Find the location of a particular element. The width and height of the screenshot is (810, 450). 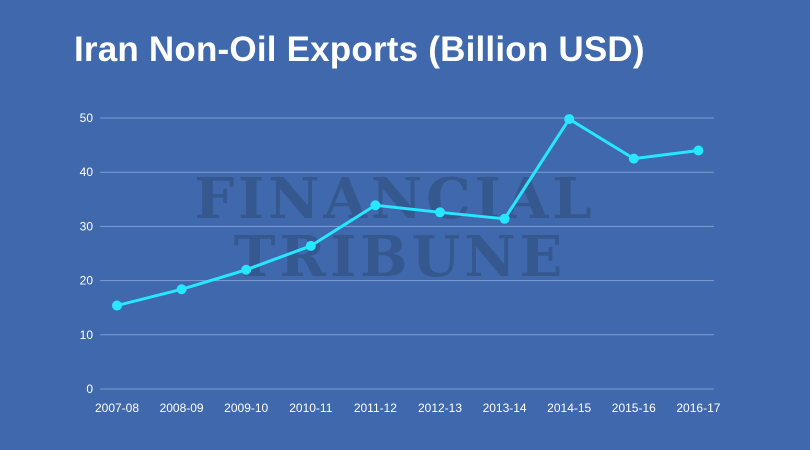

watermark: FINANCIAL TRIBUNE is located at coordinates (394, 228).